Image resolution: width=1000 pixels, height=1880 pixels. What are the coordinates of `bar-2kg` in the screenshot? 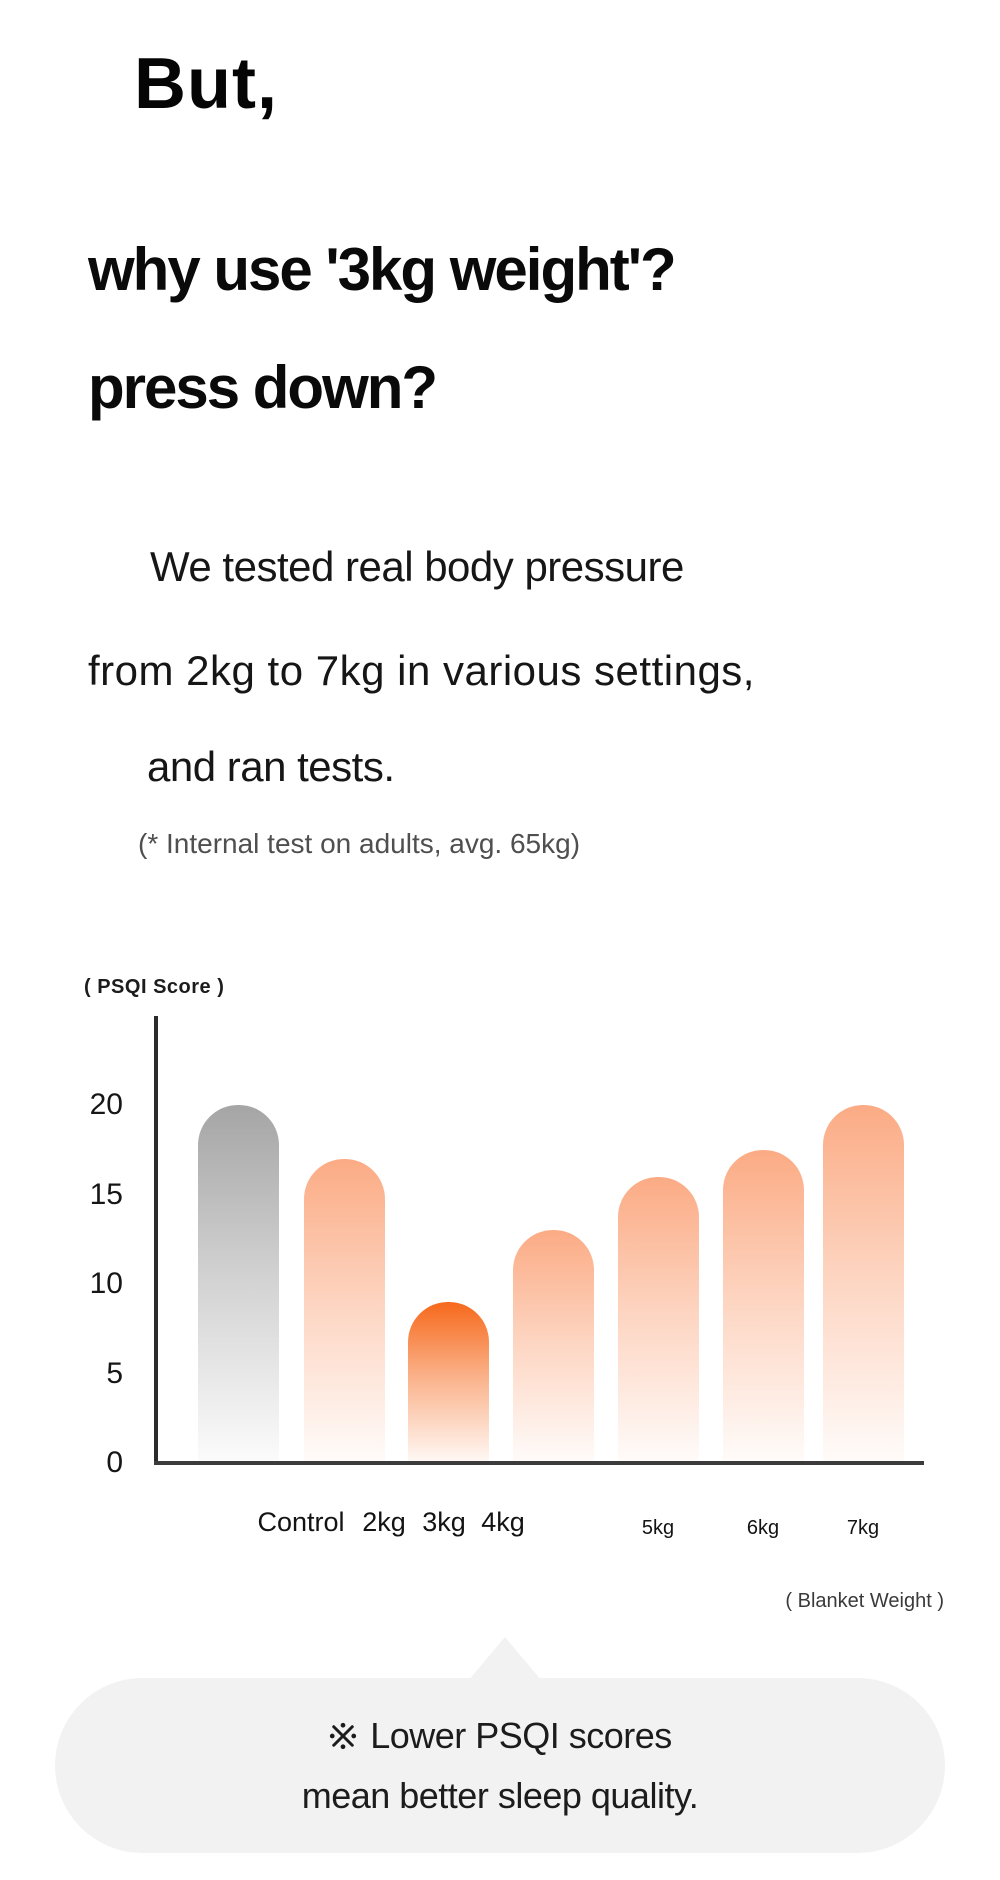 It's located at (344, 1310).